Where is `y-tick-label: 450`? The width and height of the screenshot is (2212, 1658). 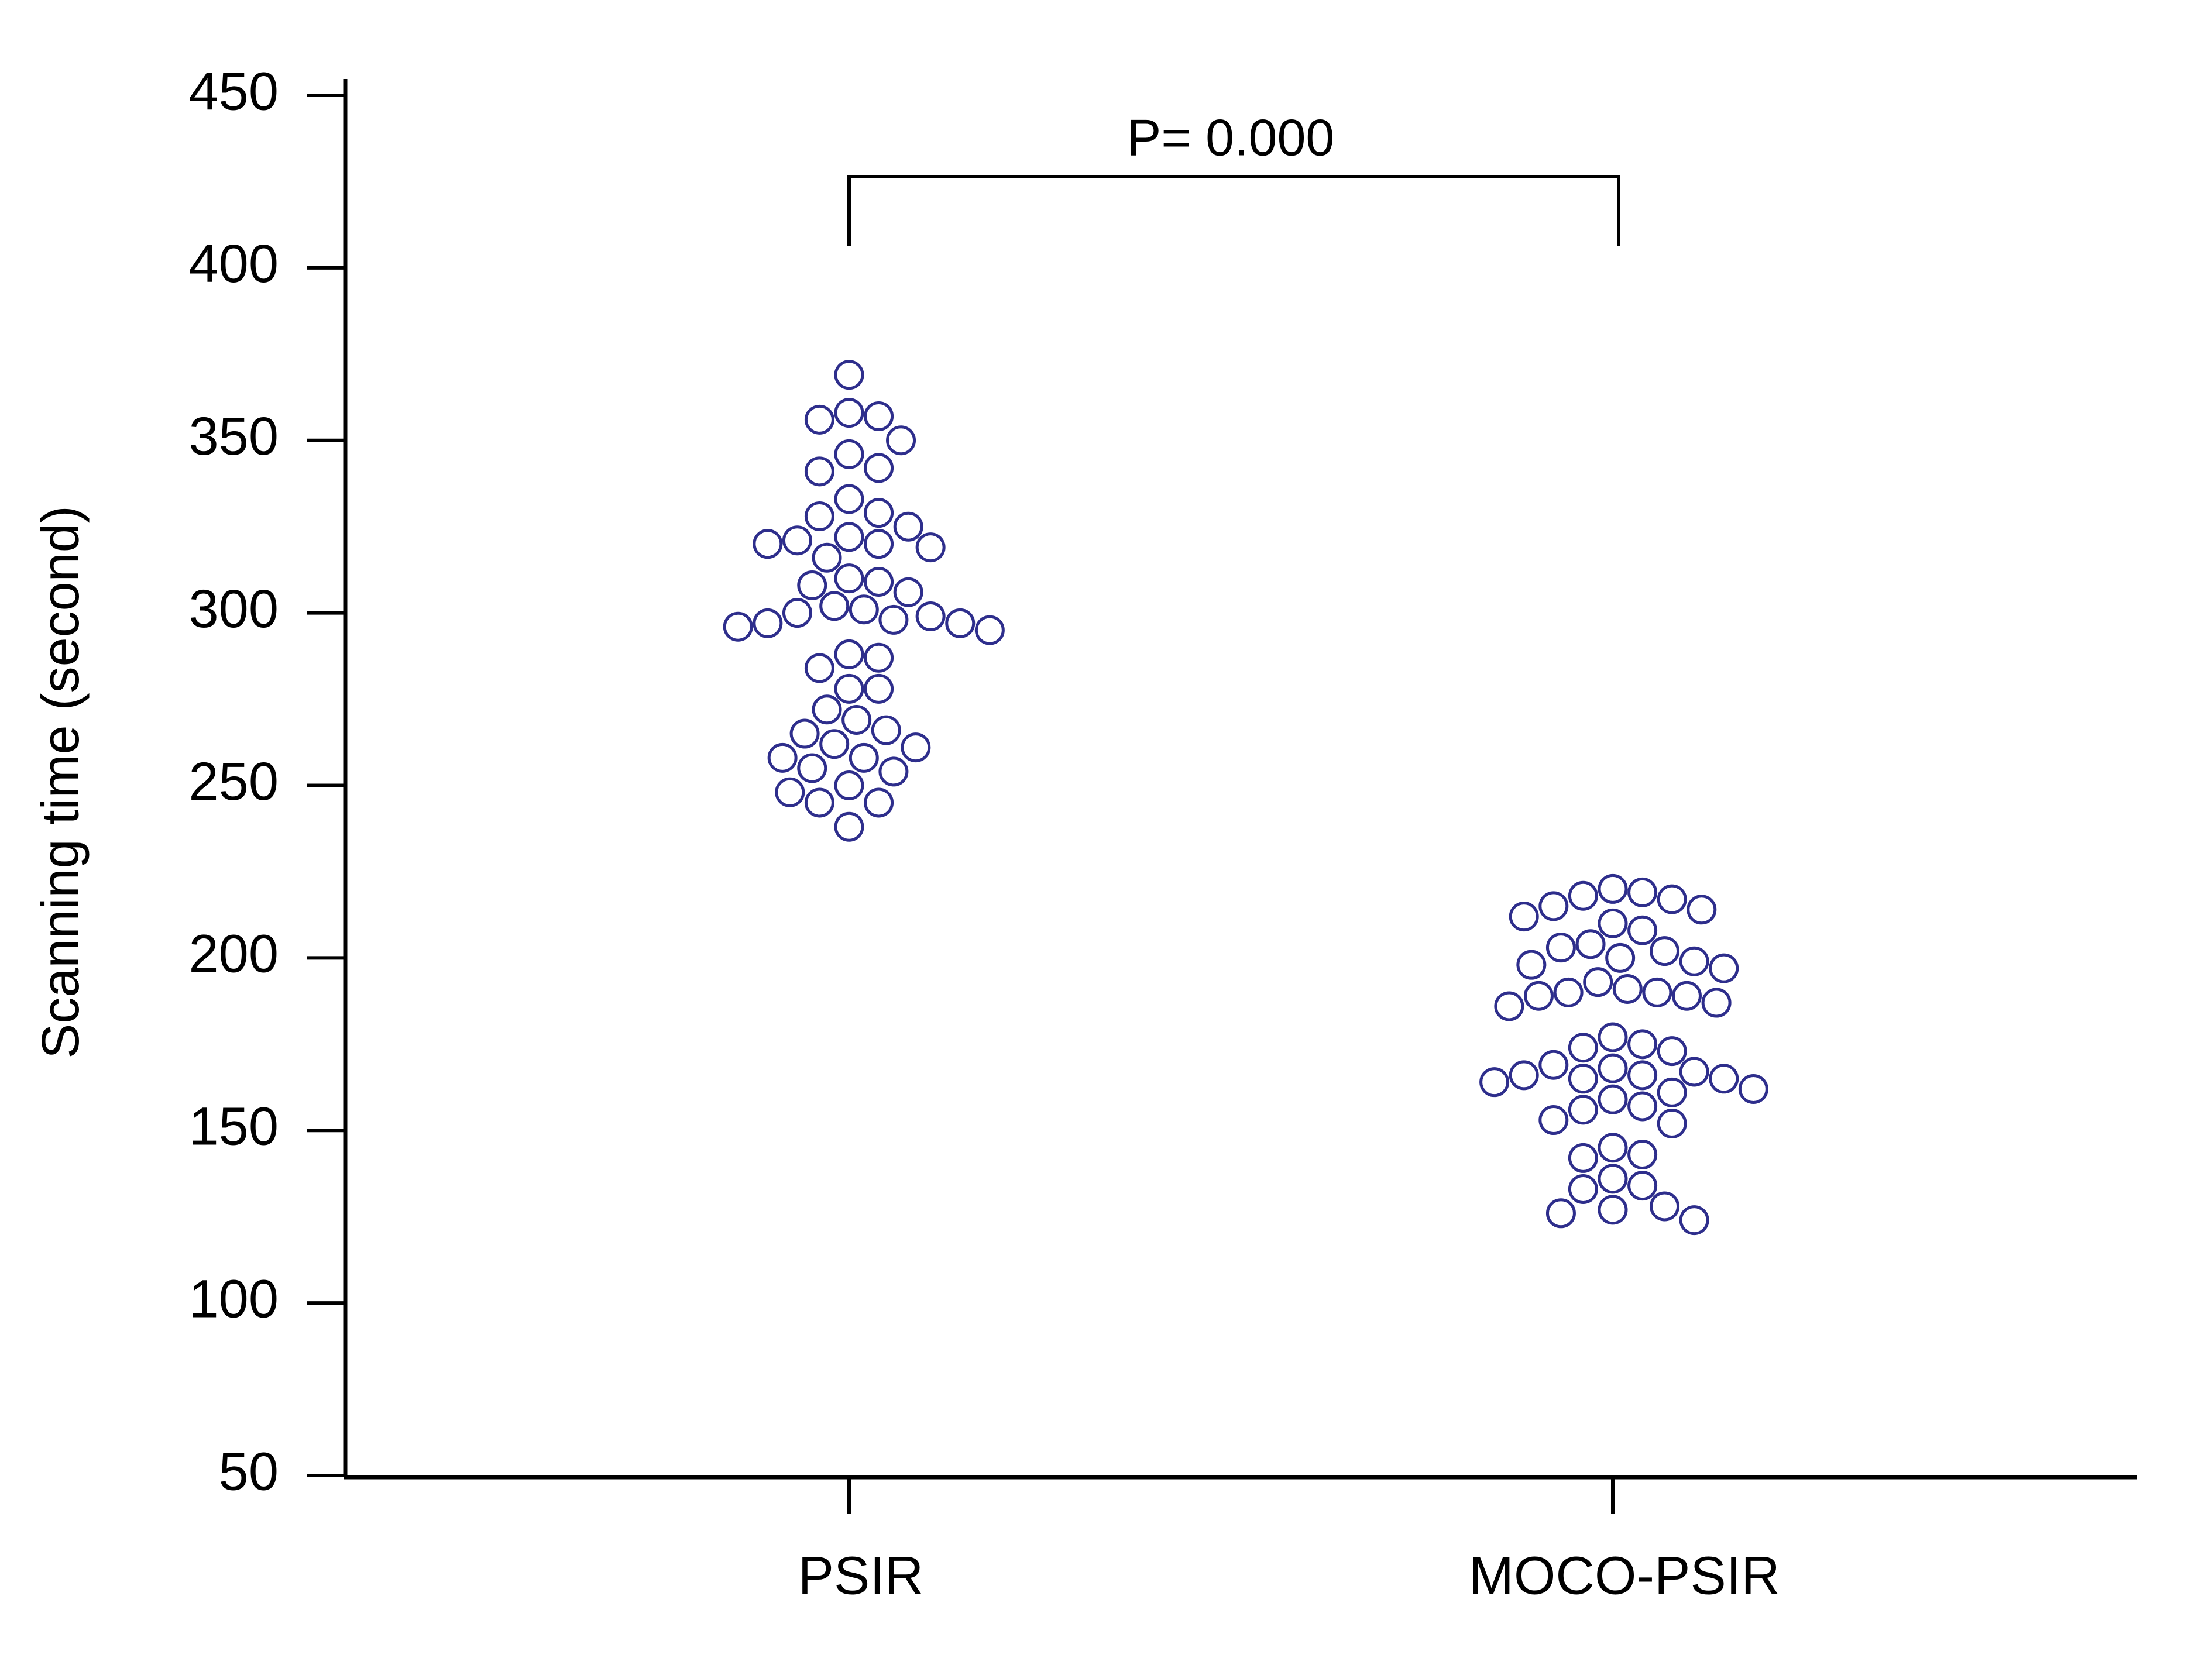
y-tick-label: 450 is located at coordinates (234, 91).